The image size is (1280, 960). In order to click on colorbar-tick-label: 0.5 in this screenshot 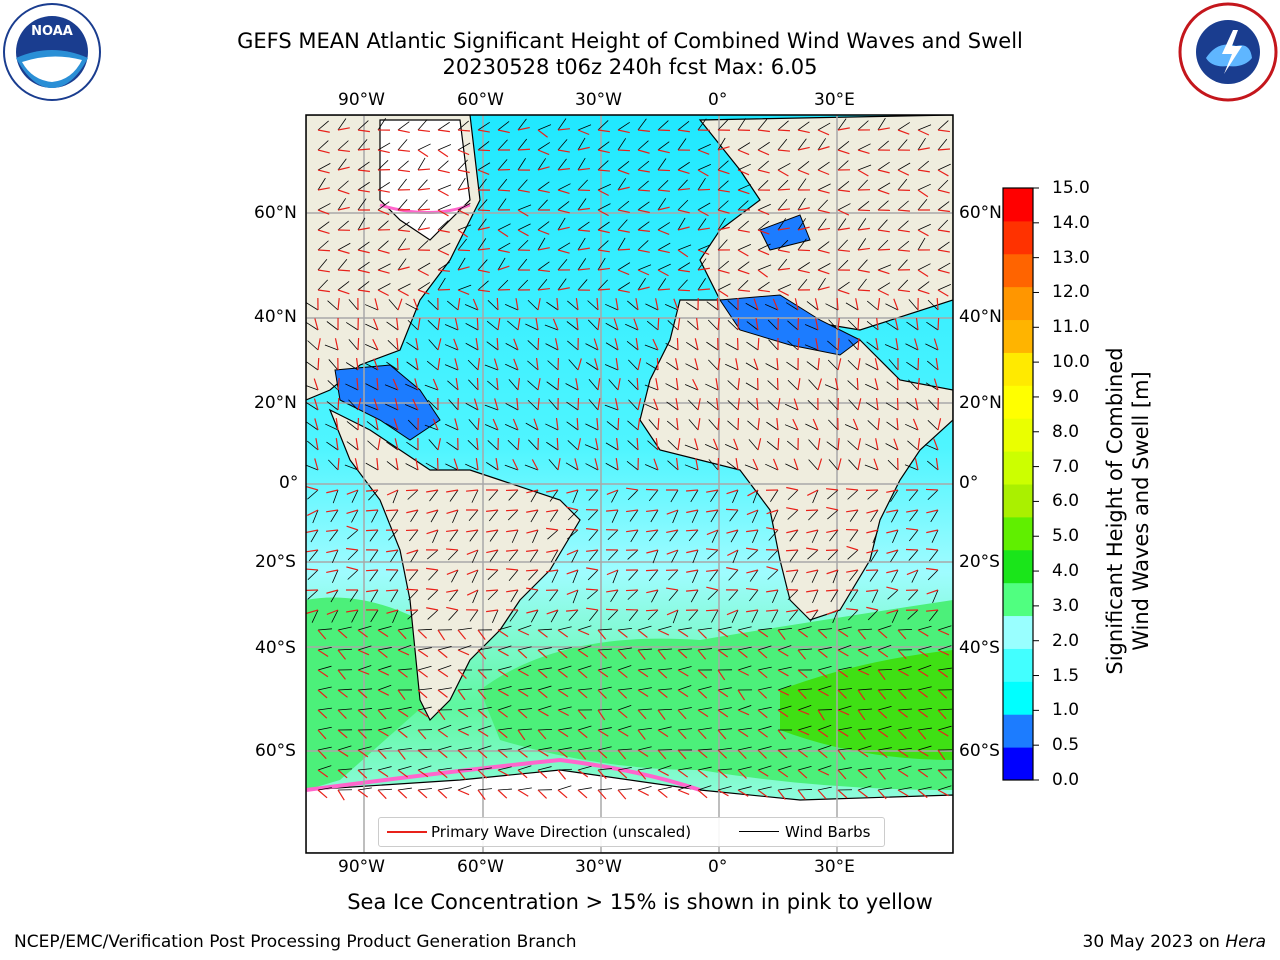, I will do `click(1066, 745)`.